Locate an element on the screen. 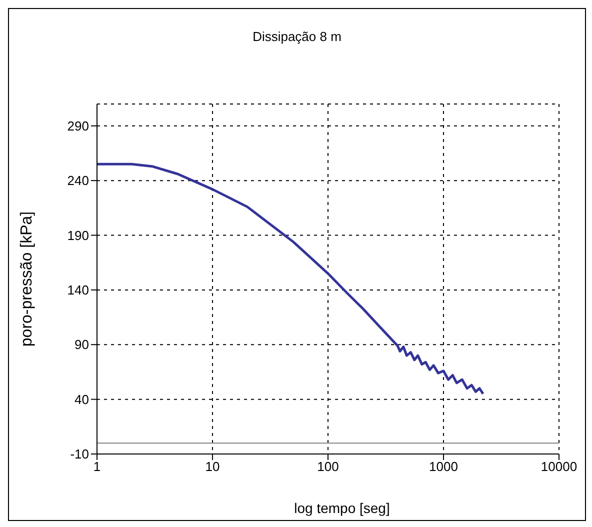 The width and height of the screenshot is (592, 527). x-tick-label: 10000 is located at coordinates (559, 466).